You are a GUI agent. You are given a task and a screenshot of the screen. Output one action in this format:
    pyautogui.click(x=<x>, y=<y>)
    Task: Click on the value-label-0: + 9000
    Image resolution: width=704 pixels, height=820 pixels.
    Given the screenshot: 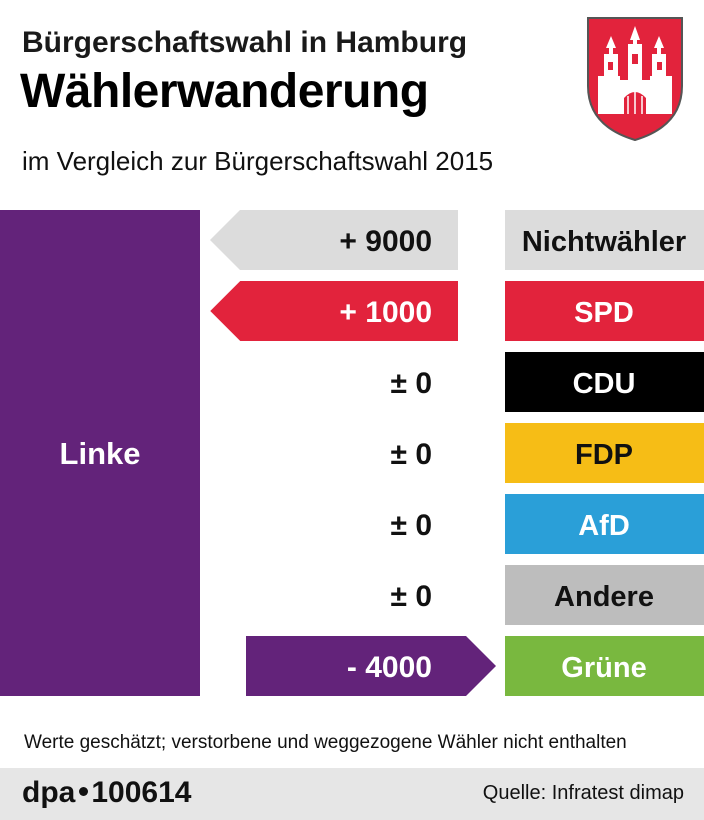 What is the action you would take?
    pyautogui.click(x=385, y=241)
    